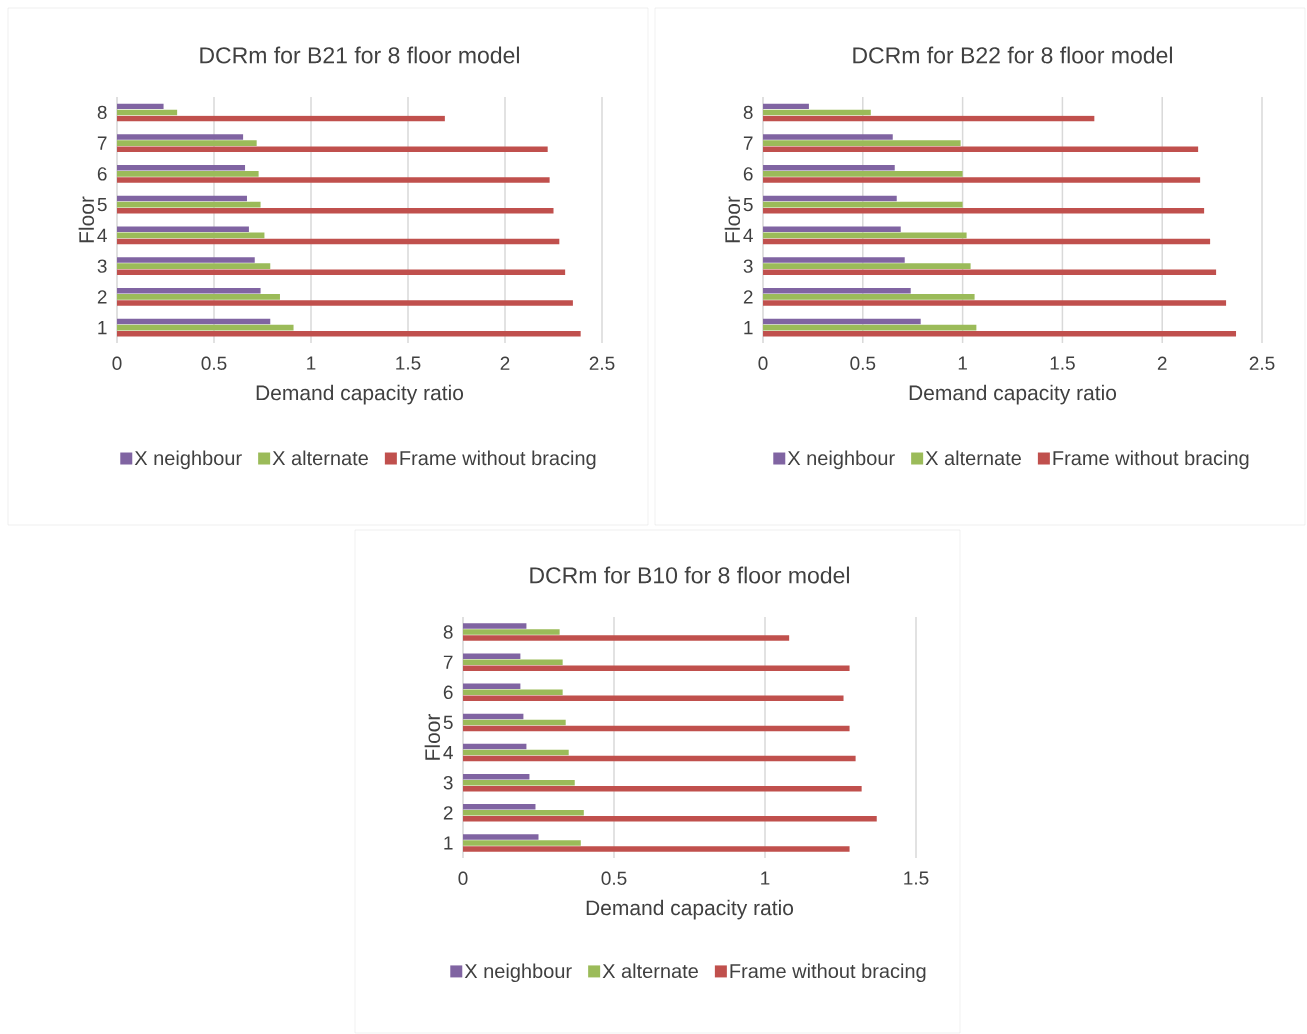  I want to click on chart-title: DCRm for B22 for 8 floor model, so click(1012, 55).